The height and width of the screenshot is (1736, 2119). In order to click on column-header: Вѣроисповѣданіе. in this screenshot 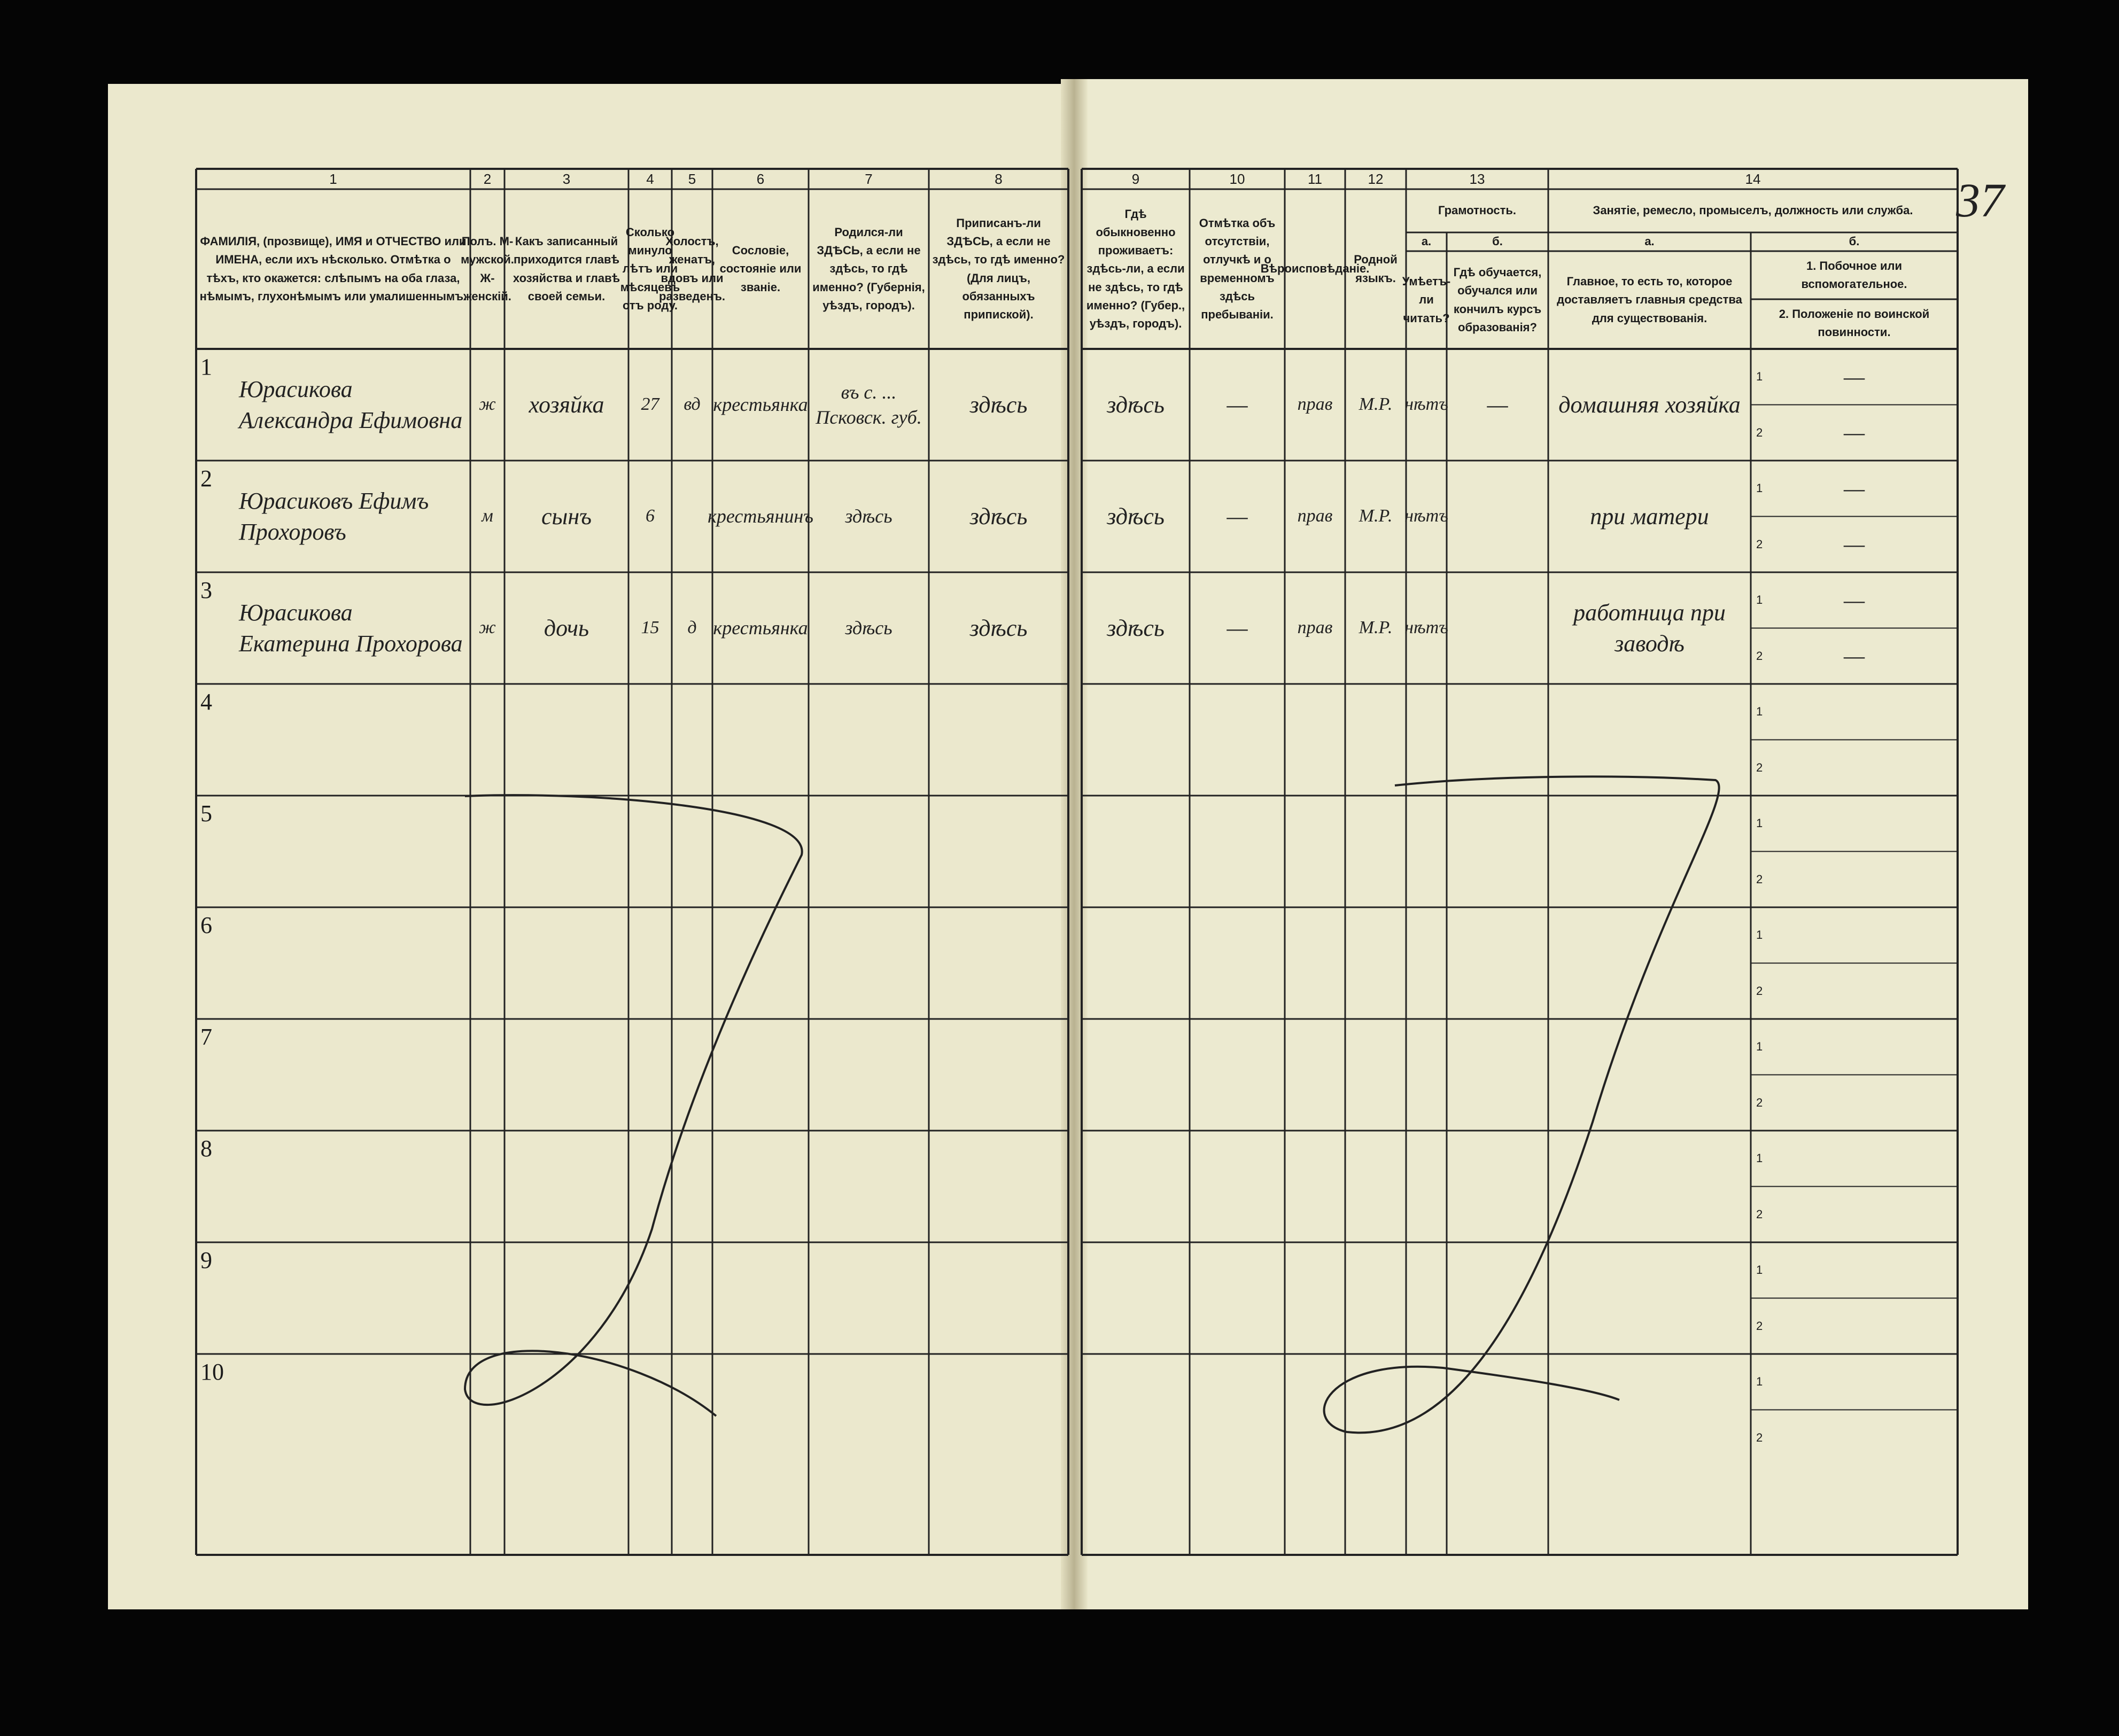, I will do `click(1315, 269)`.